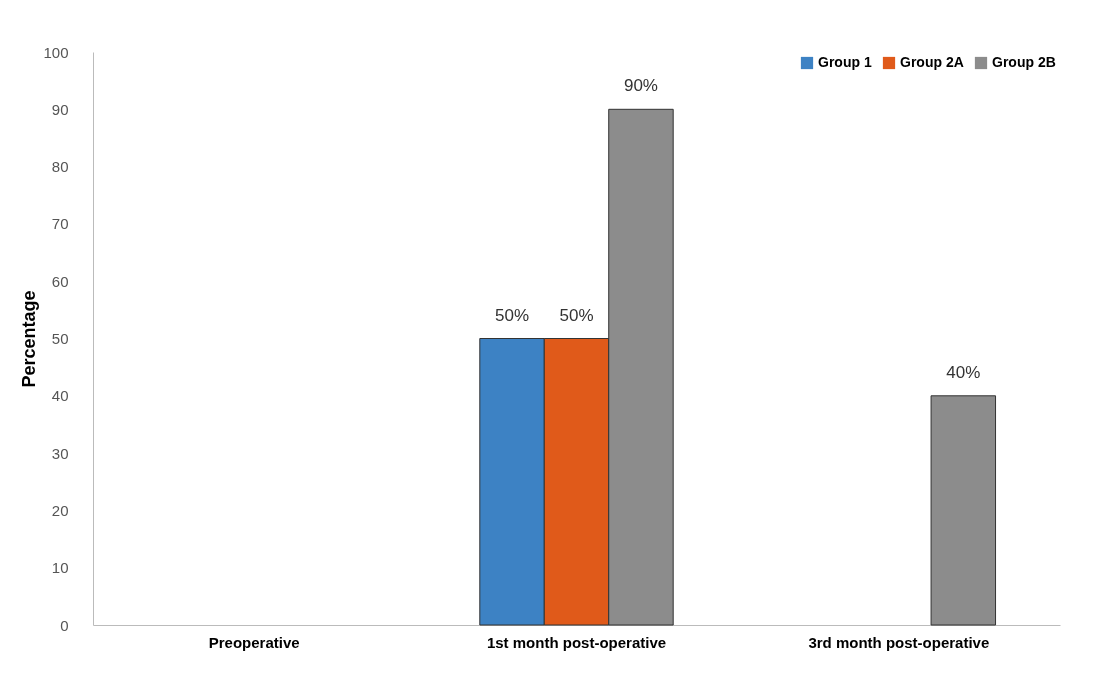 Image resolution: width=1111 pixels, height=684 pixels. Describe the element at coordinates (60, 167) in the screenshot. I see `y-tick-label: 80` at that location.